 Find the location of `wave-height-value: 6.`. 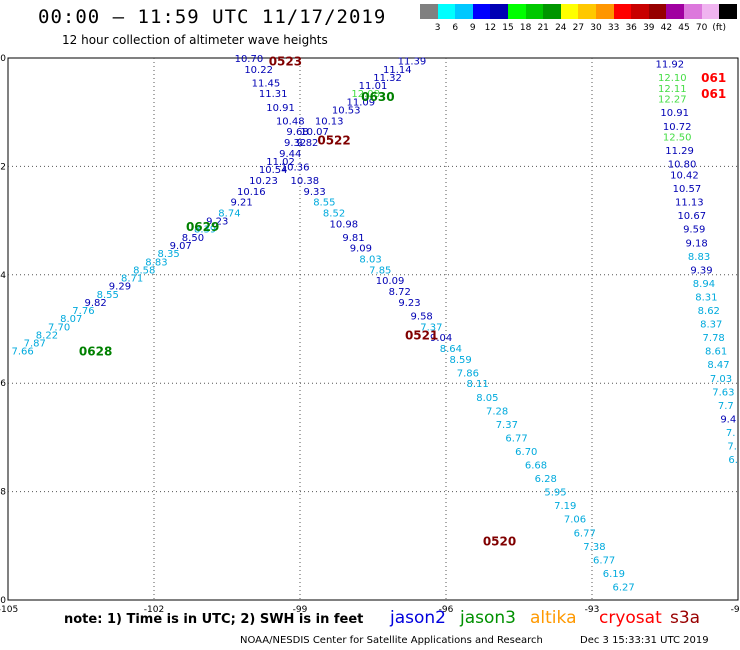

wave-height-value: 6. is located at coordinates (733, 460).